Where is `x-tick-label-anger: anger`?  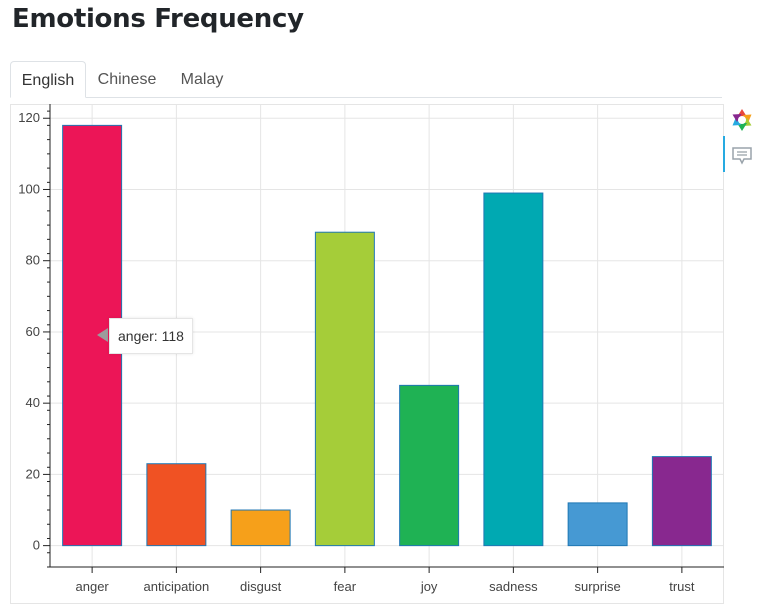 x-tick-label-anger: anger is located at coordinates (93, 586).